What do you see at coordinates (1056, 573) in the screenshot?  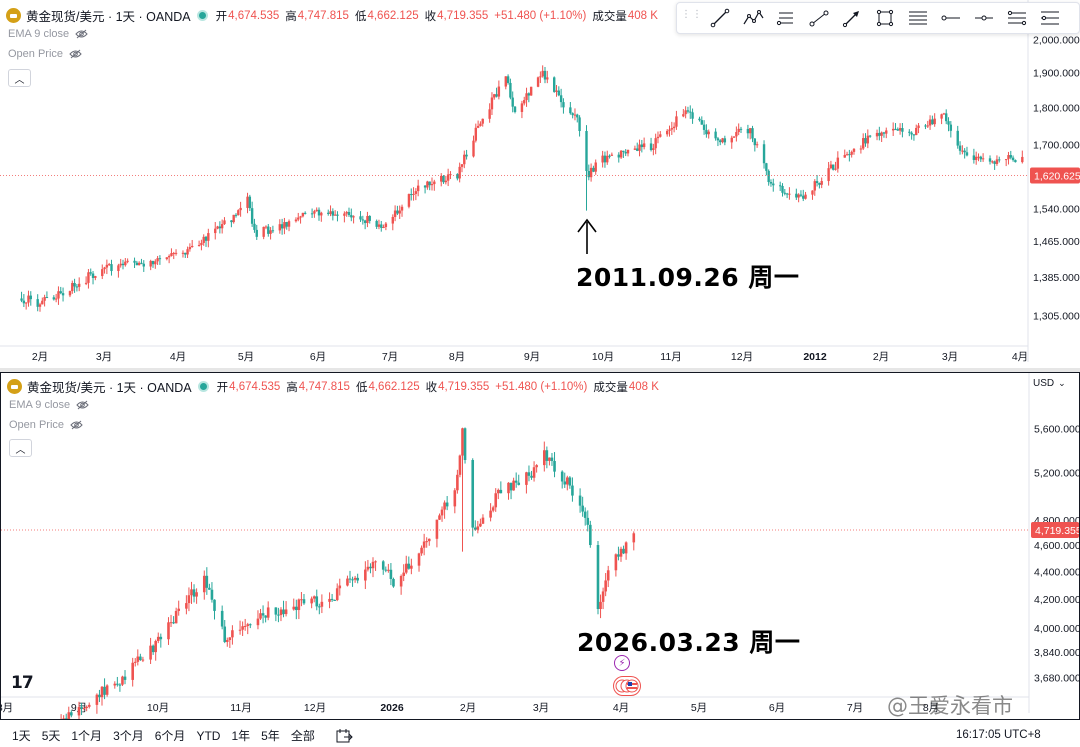 I see `price-tick-label: 4,400.000` at bounding box center [1056, 573].